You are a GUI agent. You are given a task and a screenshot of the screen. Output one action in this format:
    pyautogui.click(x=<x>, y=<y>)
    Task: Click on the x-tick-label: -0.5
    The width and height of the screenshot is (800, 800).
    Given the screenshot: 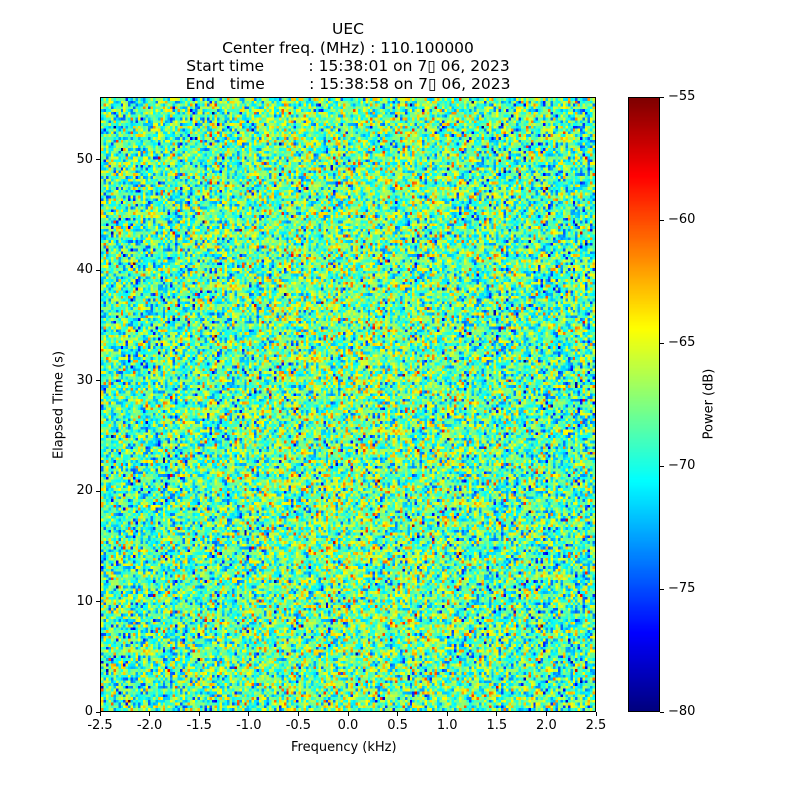 What is the action you would take?
    pyautogui.click(x=298, y=725)
    